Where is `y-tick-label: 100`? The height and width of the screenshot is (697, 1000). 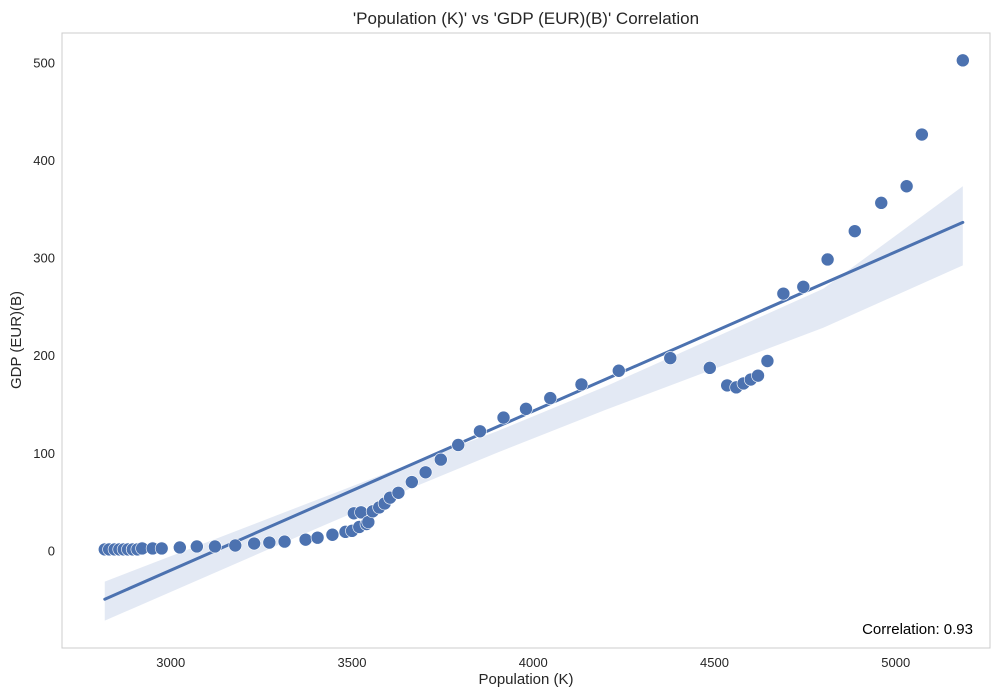
y-tick-label: 100 is located at coordinates (44, 453).